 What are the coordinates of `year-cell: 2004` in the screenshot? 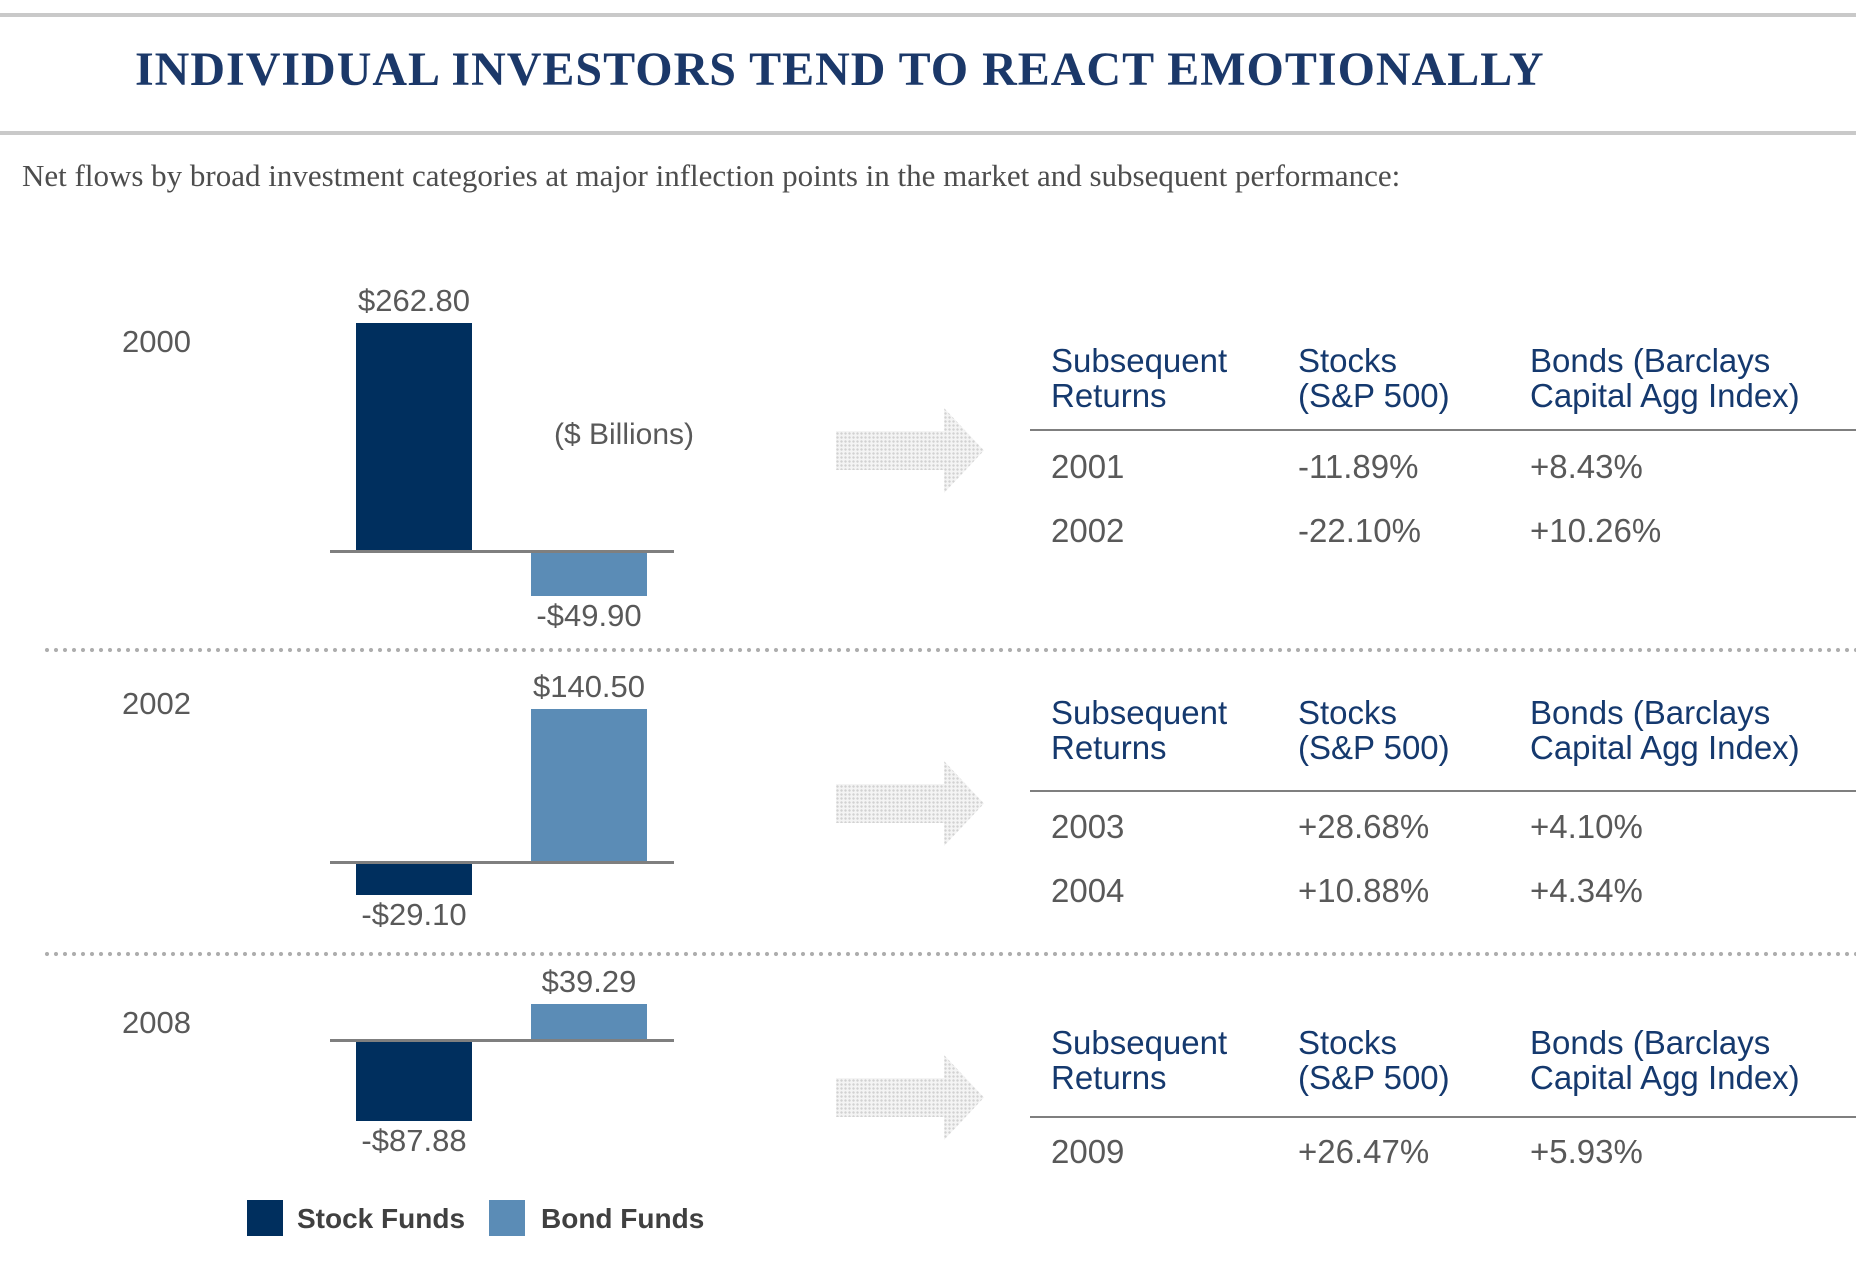 It's located at (1088, 890).